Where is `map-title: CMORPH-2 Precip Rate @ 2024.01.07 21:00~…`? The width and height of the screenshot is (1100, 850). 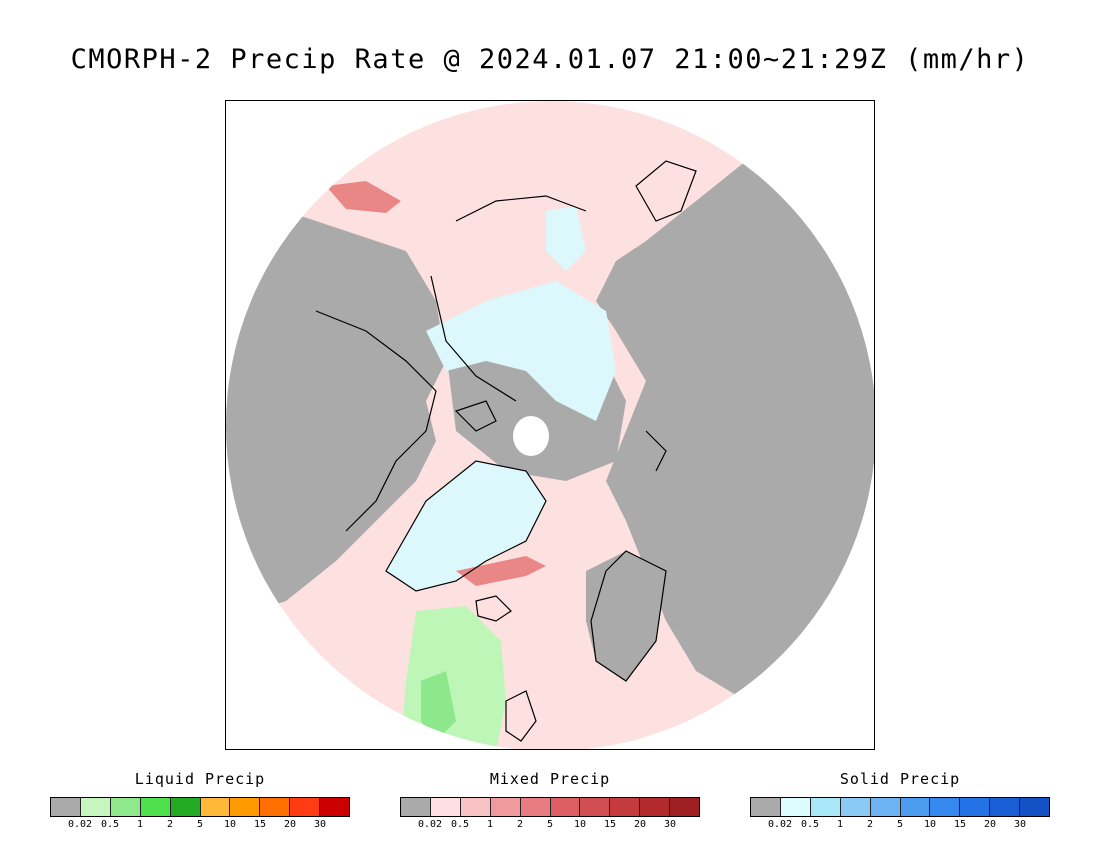
map-title: CMORPH-2 Precip Rate @ 2024.01.07 21:00~… is located at coordinates (550, 59).